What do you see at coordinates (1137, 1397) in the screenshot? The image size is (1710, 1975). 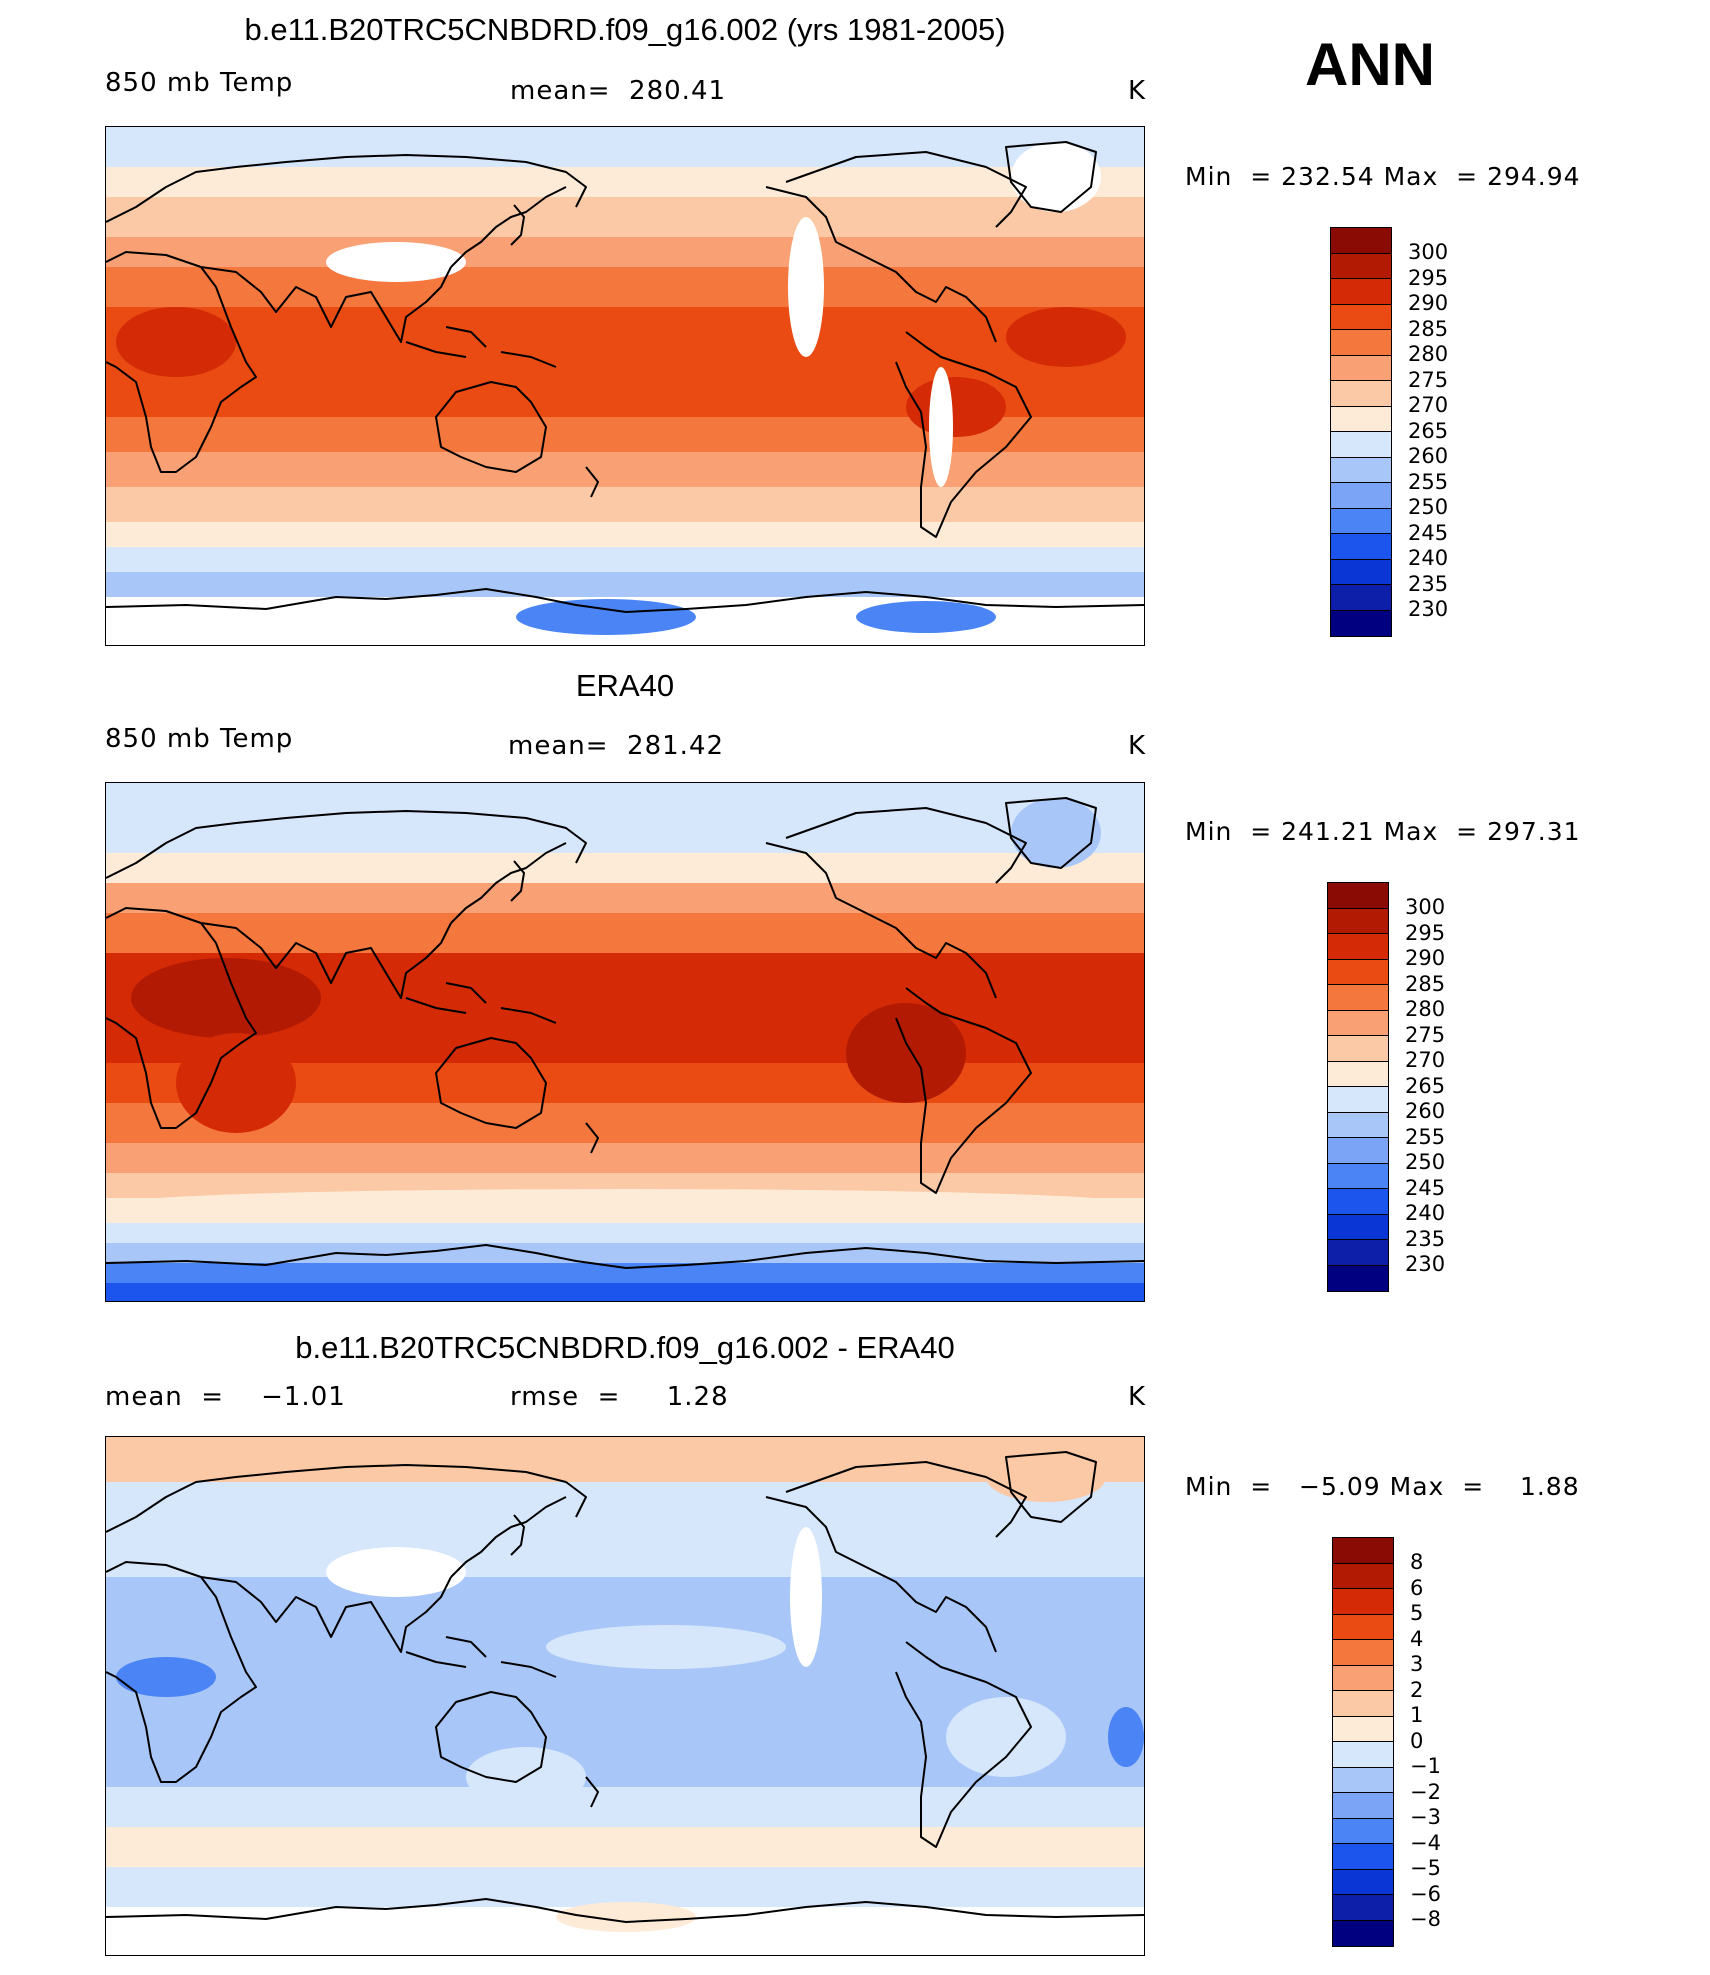 I see `panel-3-units: K` at bounding box center [1137, 1397].